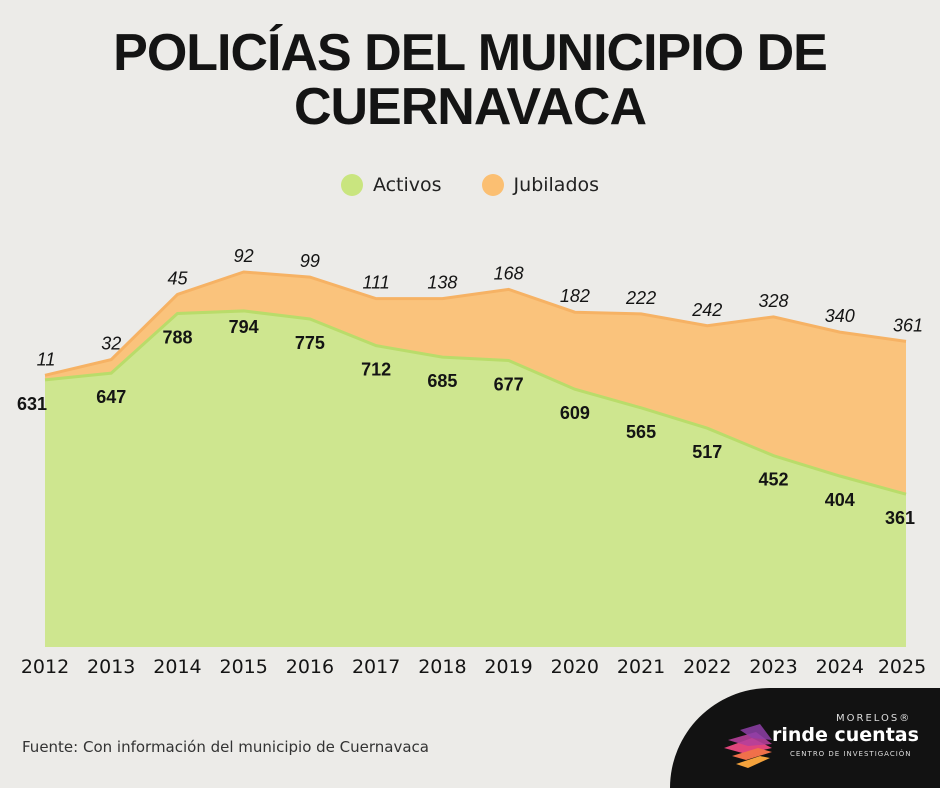 The width and height of the screenshot is (940, 788). I want to click on data-label-jubilados: 340, so click(840, 316).